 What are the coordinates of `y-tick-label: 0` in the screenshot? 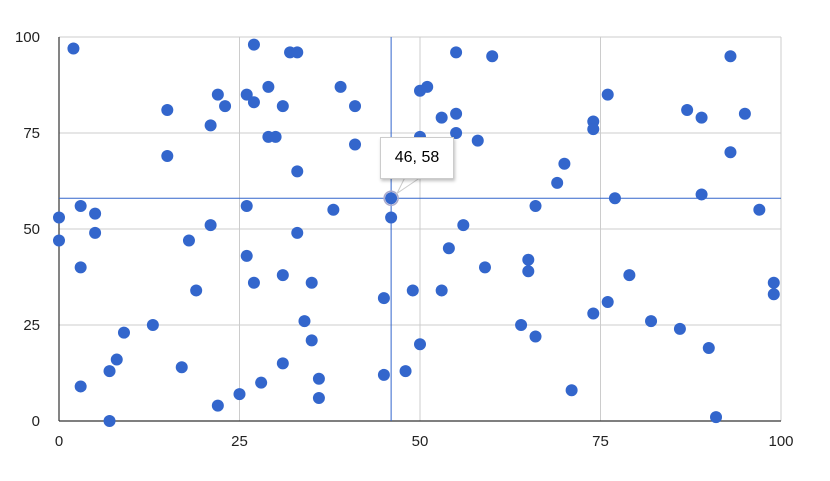 It's located at (36, 421).